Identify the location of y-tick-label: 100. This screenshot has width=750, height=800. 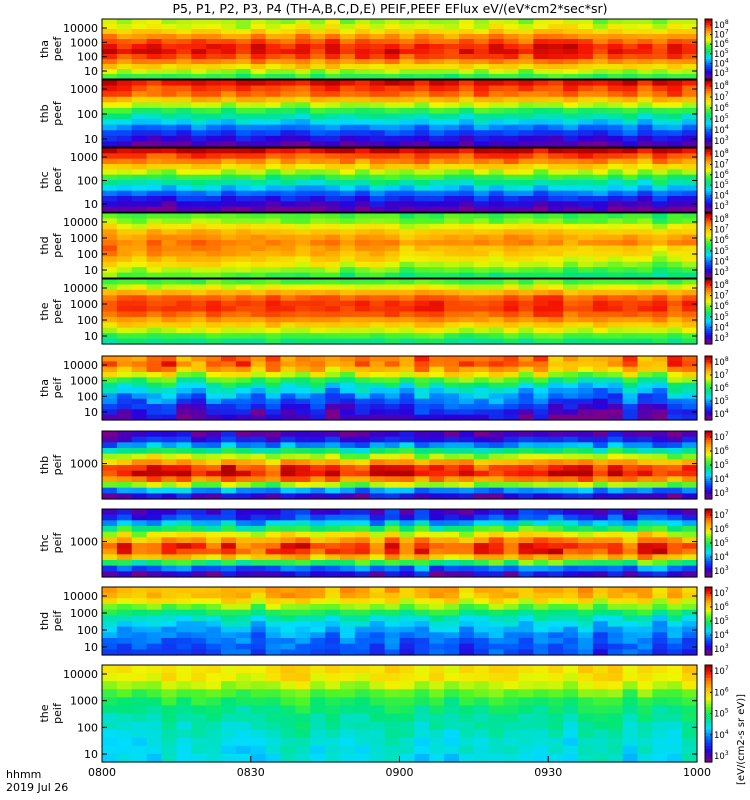
(87, 57).